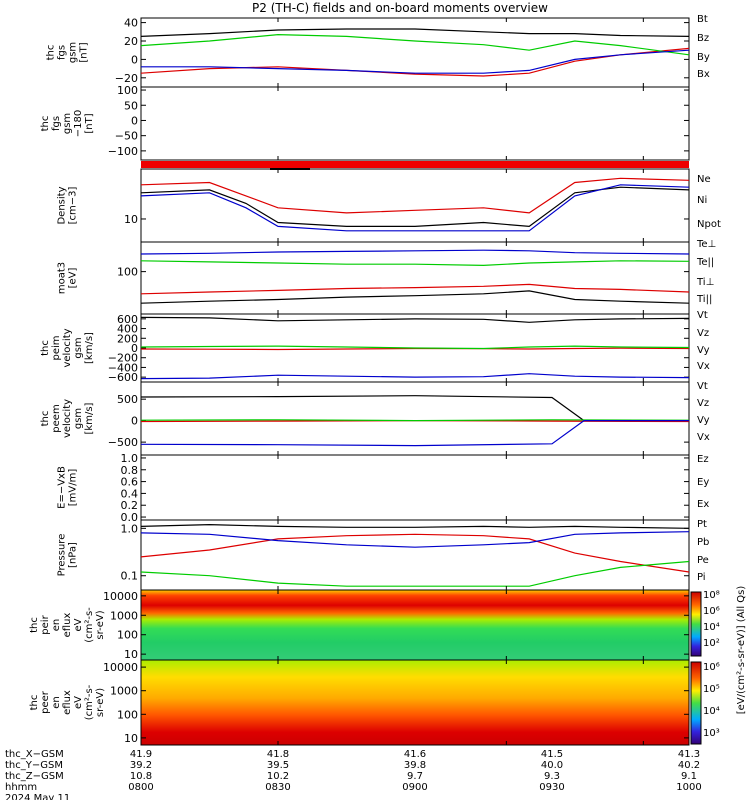  Describe the element at coordinates (711, 643) in the screenshot. I see `colorbar-tick: 10²` at that location.